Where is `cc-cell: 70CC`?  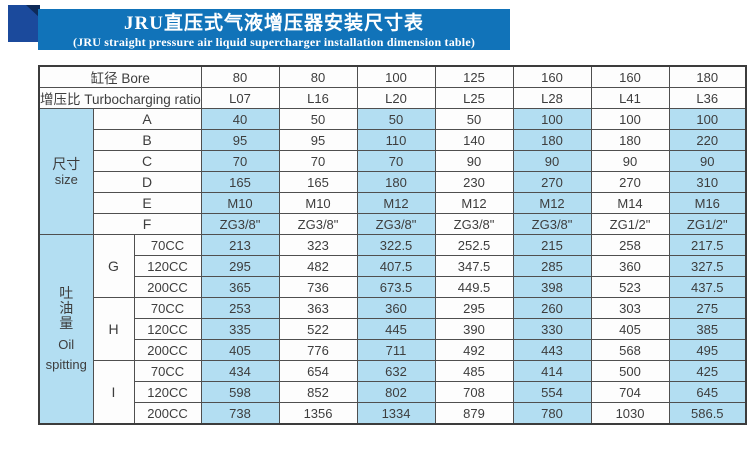 cc-cell: 70CC is located at coordinates (167, 245).